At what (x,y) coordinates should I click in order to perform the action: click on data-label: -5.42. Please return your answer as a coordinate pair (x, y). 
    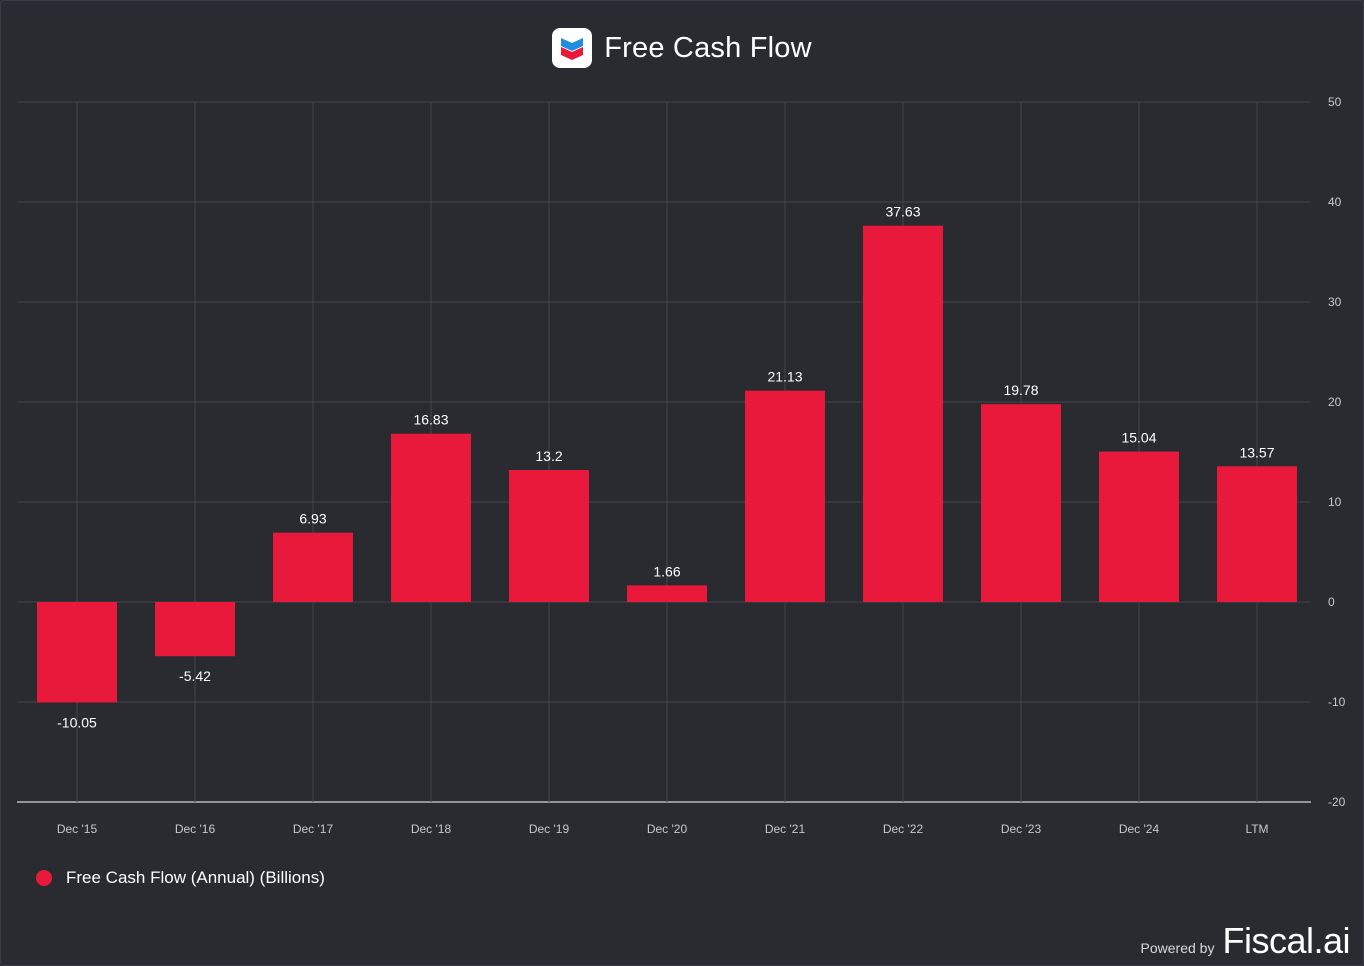
    Looking at the image, I should click on (195, 676).